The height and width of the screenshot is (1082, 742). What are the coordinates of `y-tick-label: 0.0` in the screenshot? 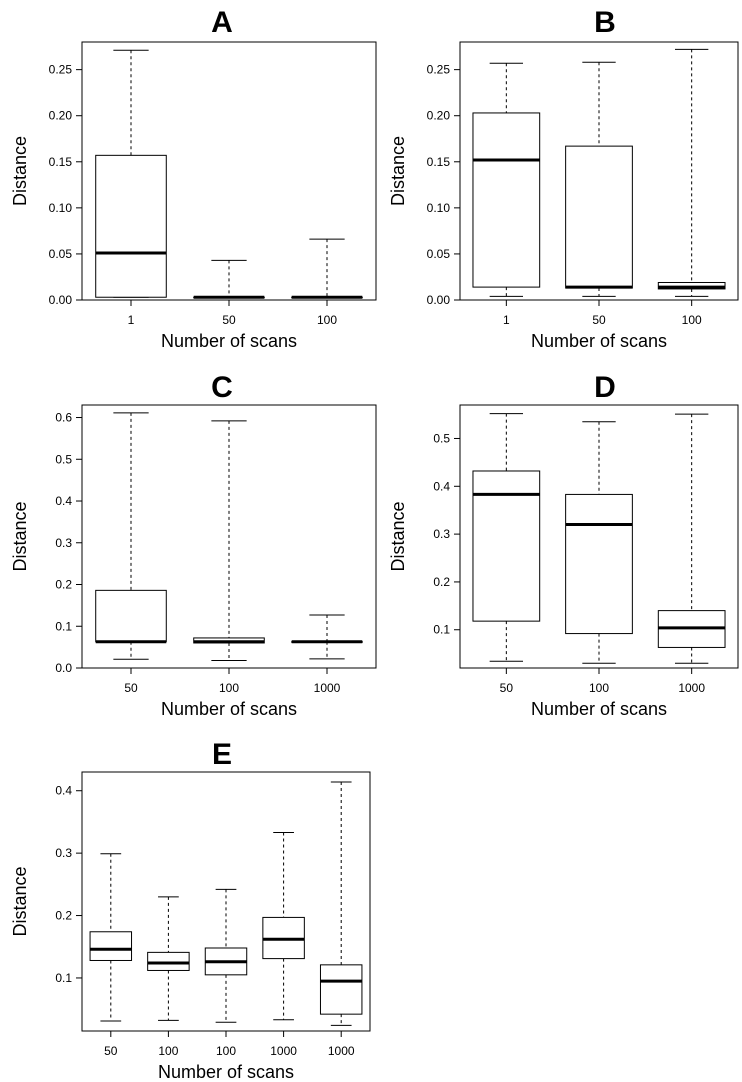 It's located at (63, 668).